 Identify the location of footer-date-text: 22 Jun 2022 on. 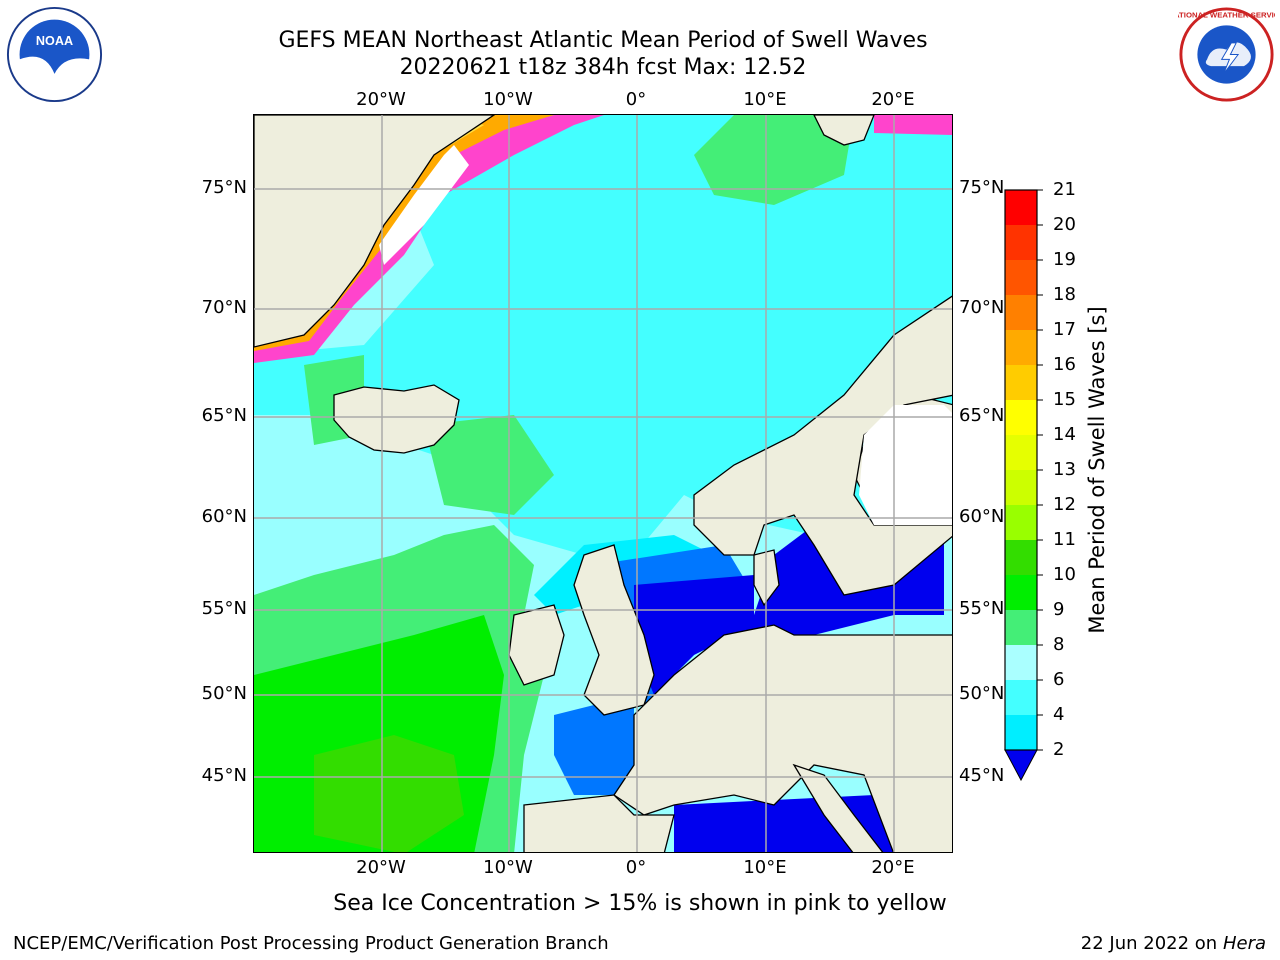
(1149, 943).